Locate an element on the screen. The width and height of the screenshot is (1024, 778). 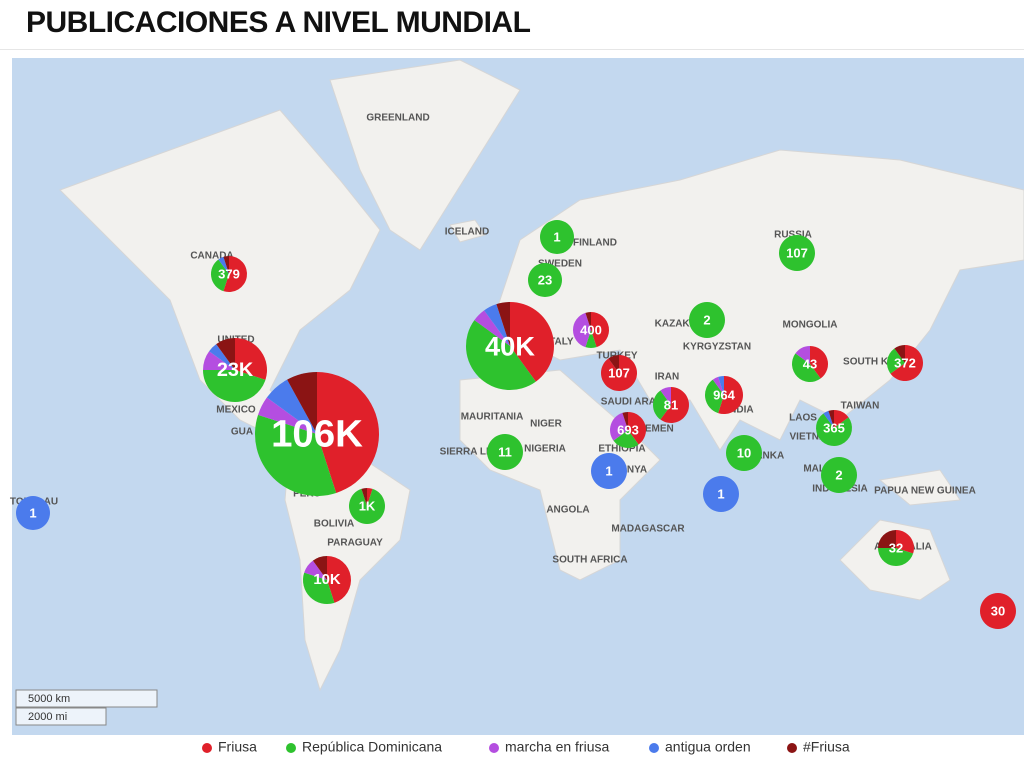
place-label: ITALY is located at coordinates (560, 342).